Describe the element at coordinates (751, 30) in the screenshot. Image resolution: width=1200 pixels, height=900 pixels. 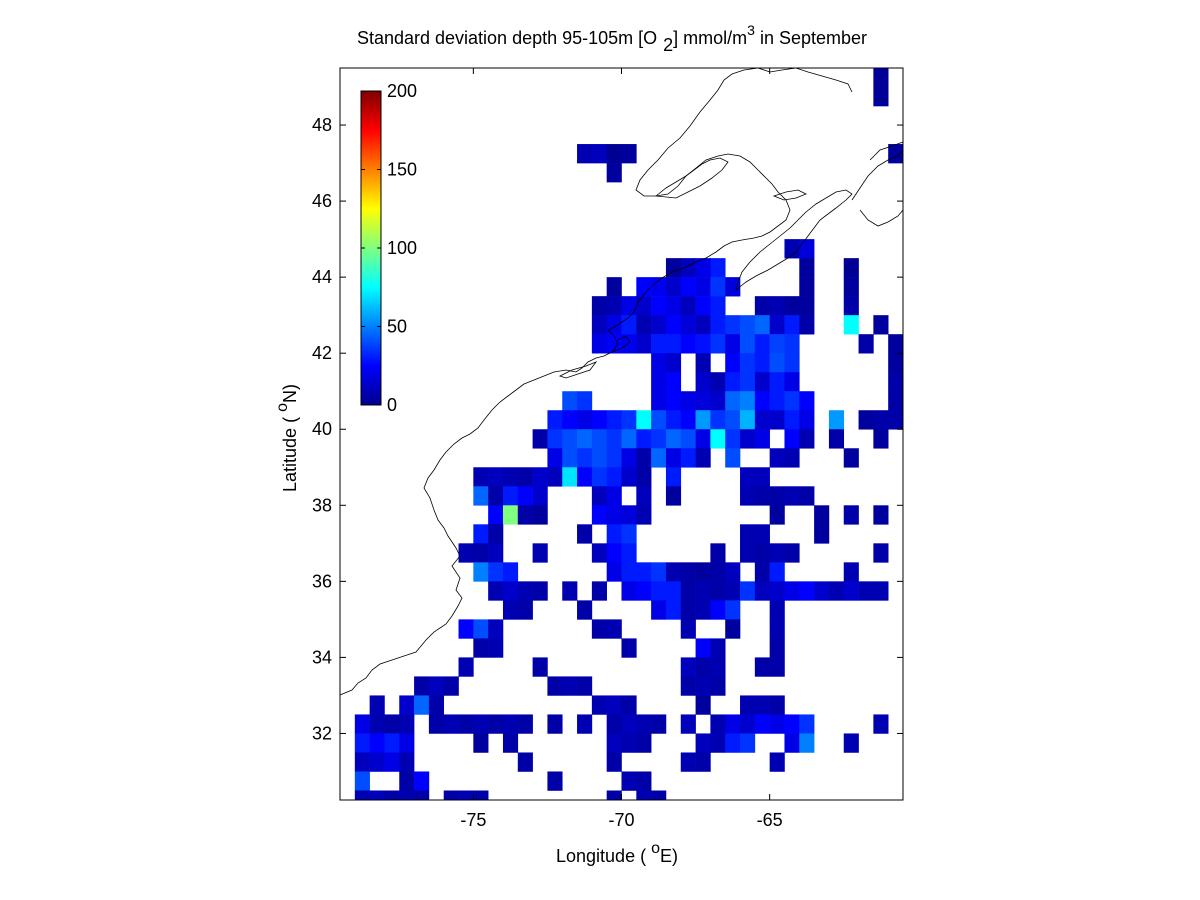
I see `title-sup: 3` at that location.